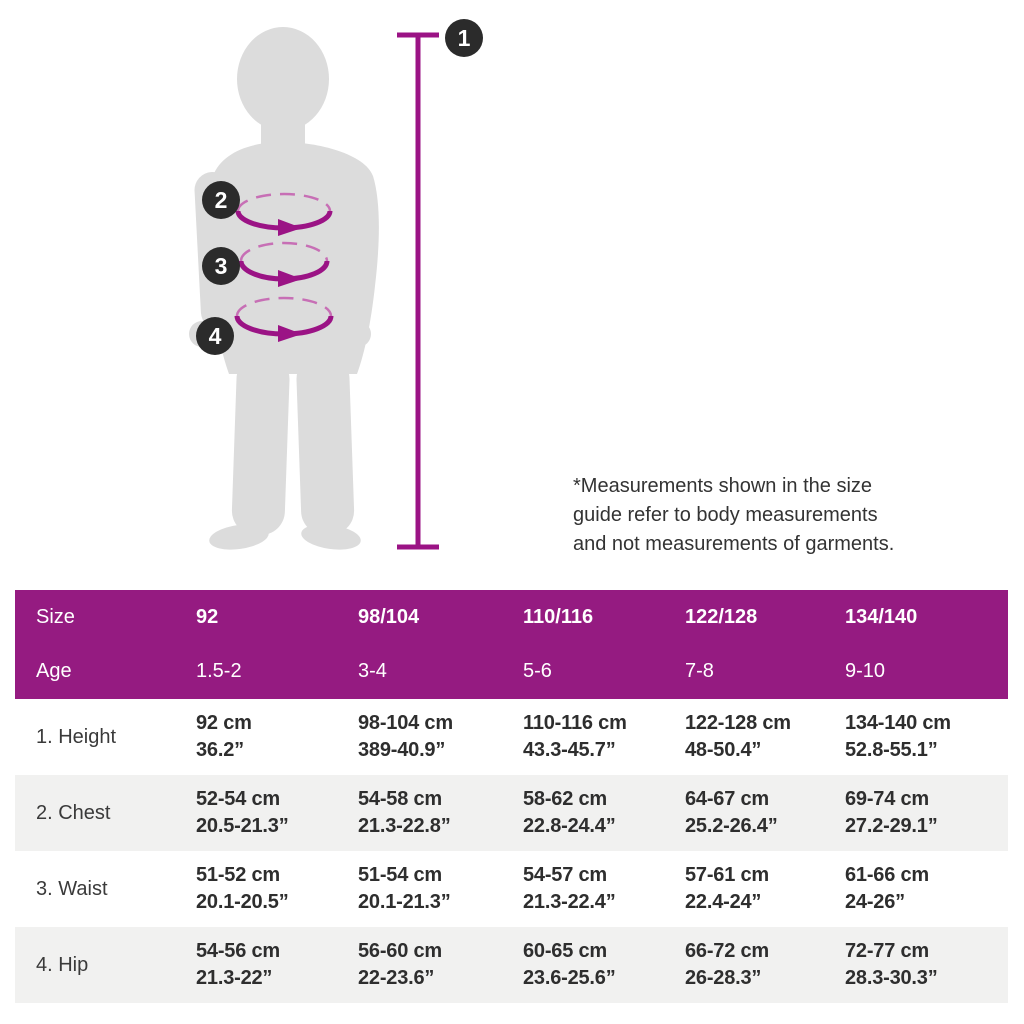 The height and width of the screenshot is (1024, 1024). I want to click on height-measure-line, so click(418, 291).